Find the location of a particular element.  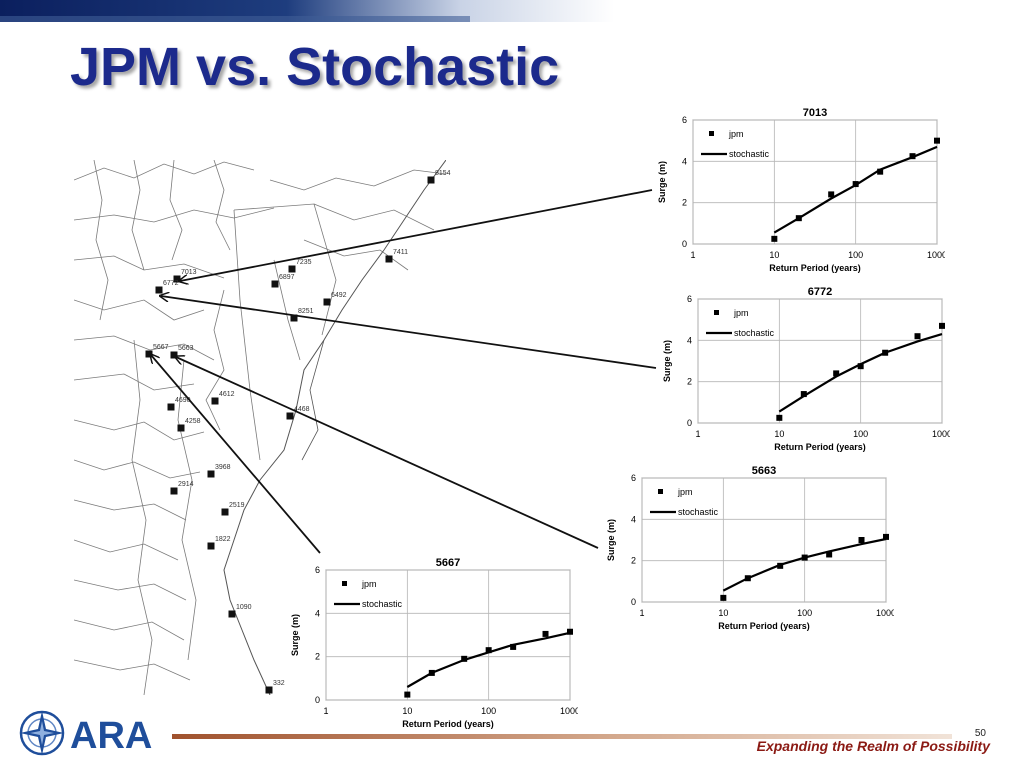

station-label: 4612 is located at coordinates (227, 394).